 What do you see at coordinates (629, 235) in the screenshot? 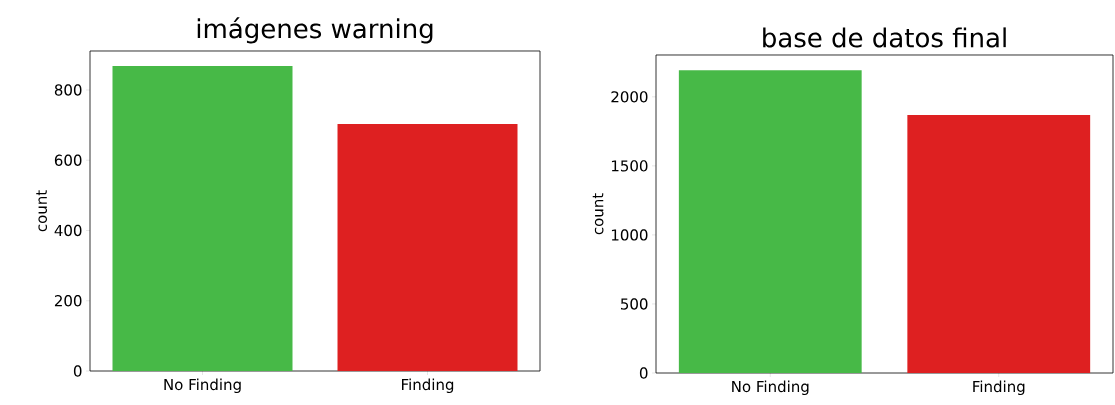
I see `y-tick-label: 1000` at bounding box center [629, 235].